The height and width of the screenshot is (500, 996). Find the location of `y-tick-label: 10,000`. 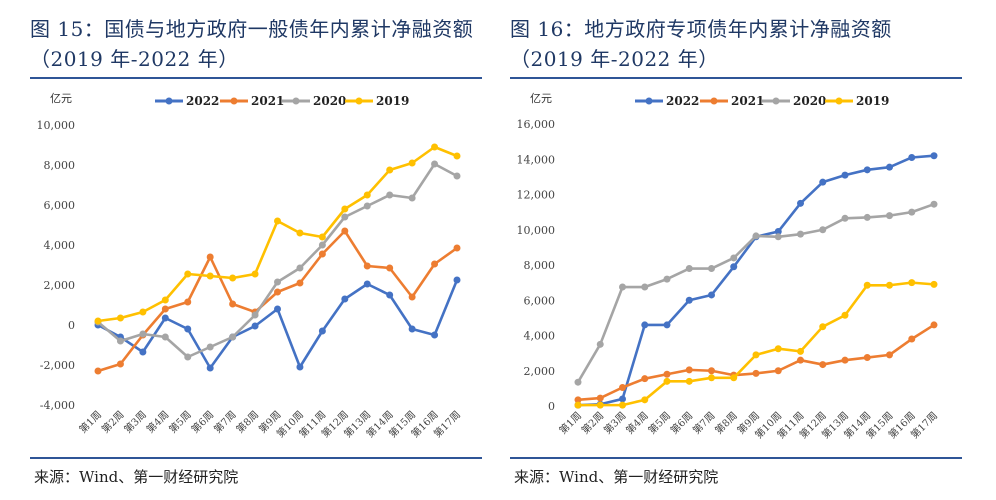

y-tick-label: 10,000 is located at coordinates (536, 230).